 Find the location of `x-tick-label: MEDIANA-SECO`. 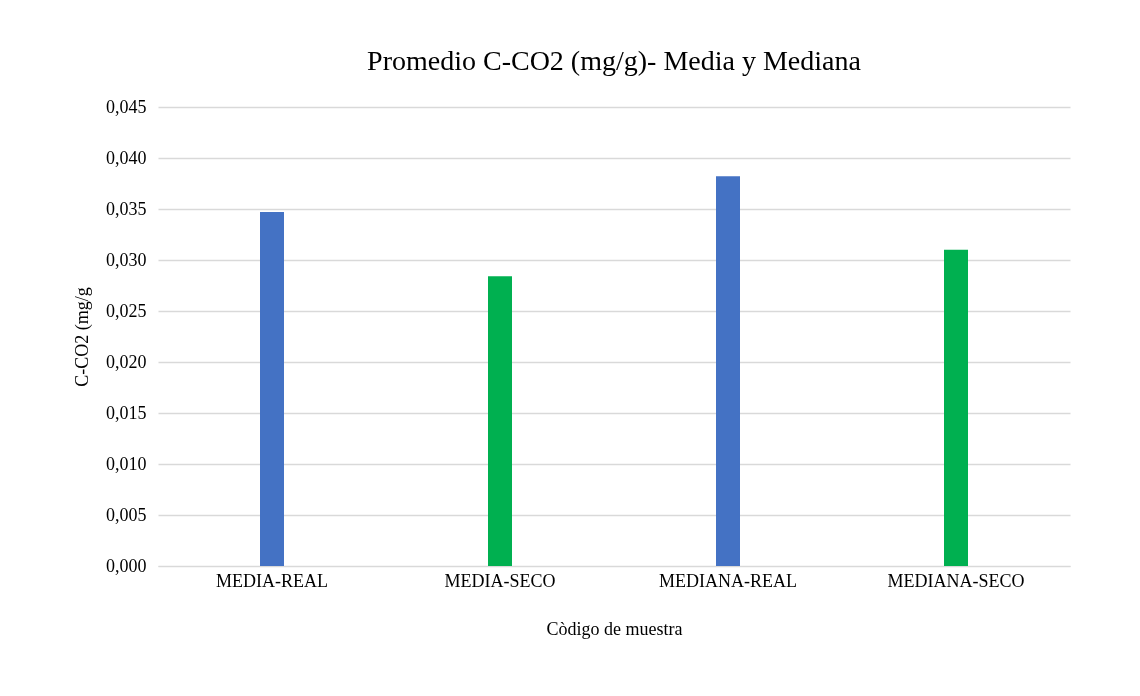

x-tick-label: MEDIANA-SECO is located at coordinates (956, 580).